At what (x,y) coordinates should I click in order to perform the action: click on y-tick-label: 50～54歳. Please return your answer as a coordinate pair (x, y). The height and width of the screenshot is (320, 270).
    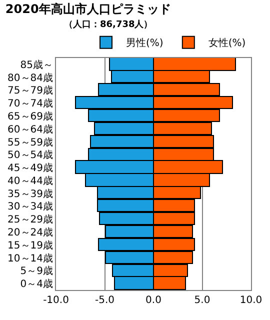
    Looking at the image, I should click on (30, 155).